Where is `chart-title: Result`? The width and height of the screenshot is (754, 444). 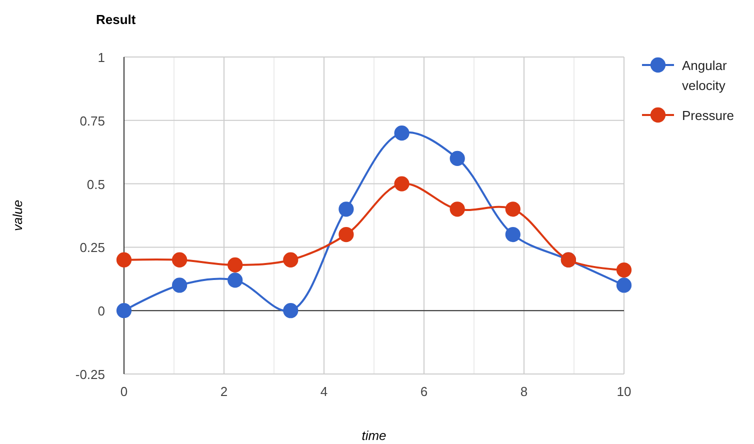 chart-title: Result is located at coordinates (116, 19).